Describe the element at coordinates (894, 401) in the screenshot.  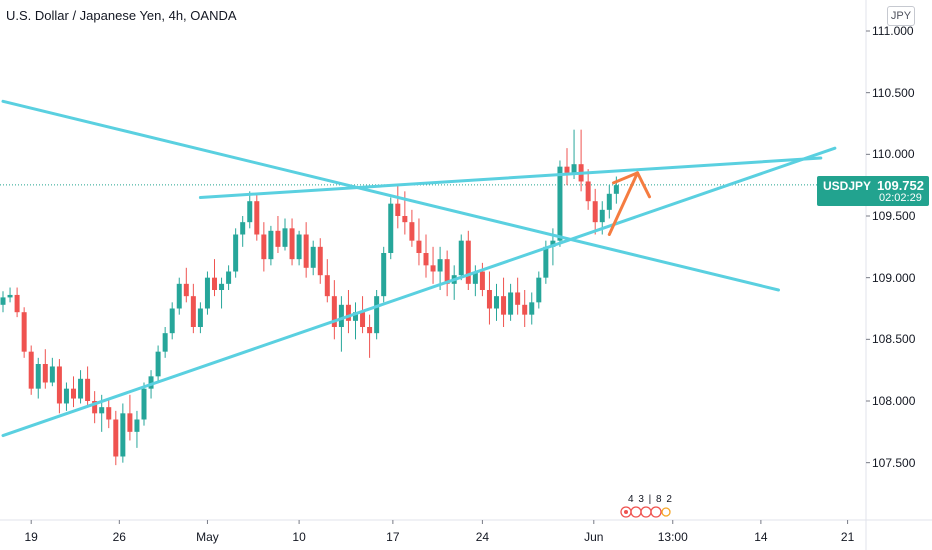
I see `y-tick-label: 108.000` at that location.